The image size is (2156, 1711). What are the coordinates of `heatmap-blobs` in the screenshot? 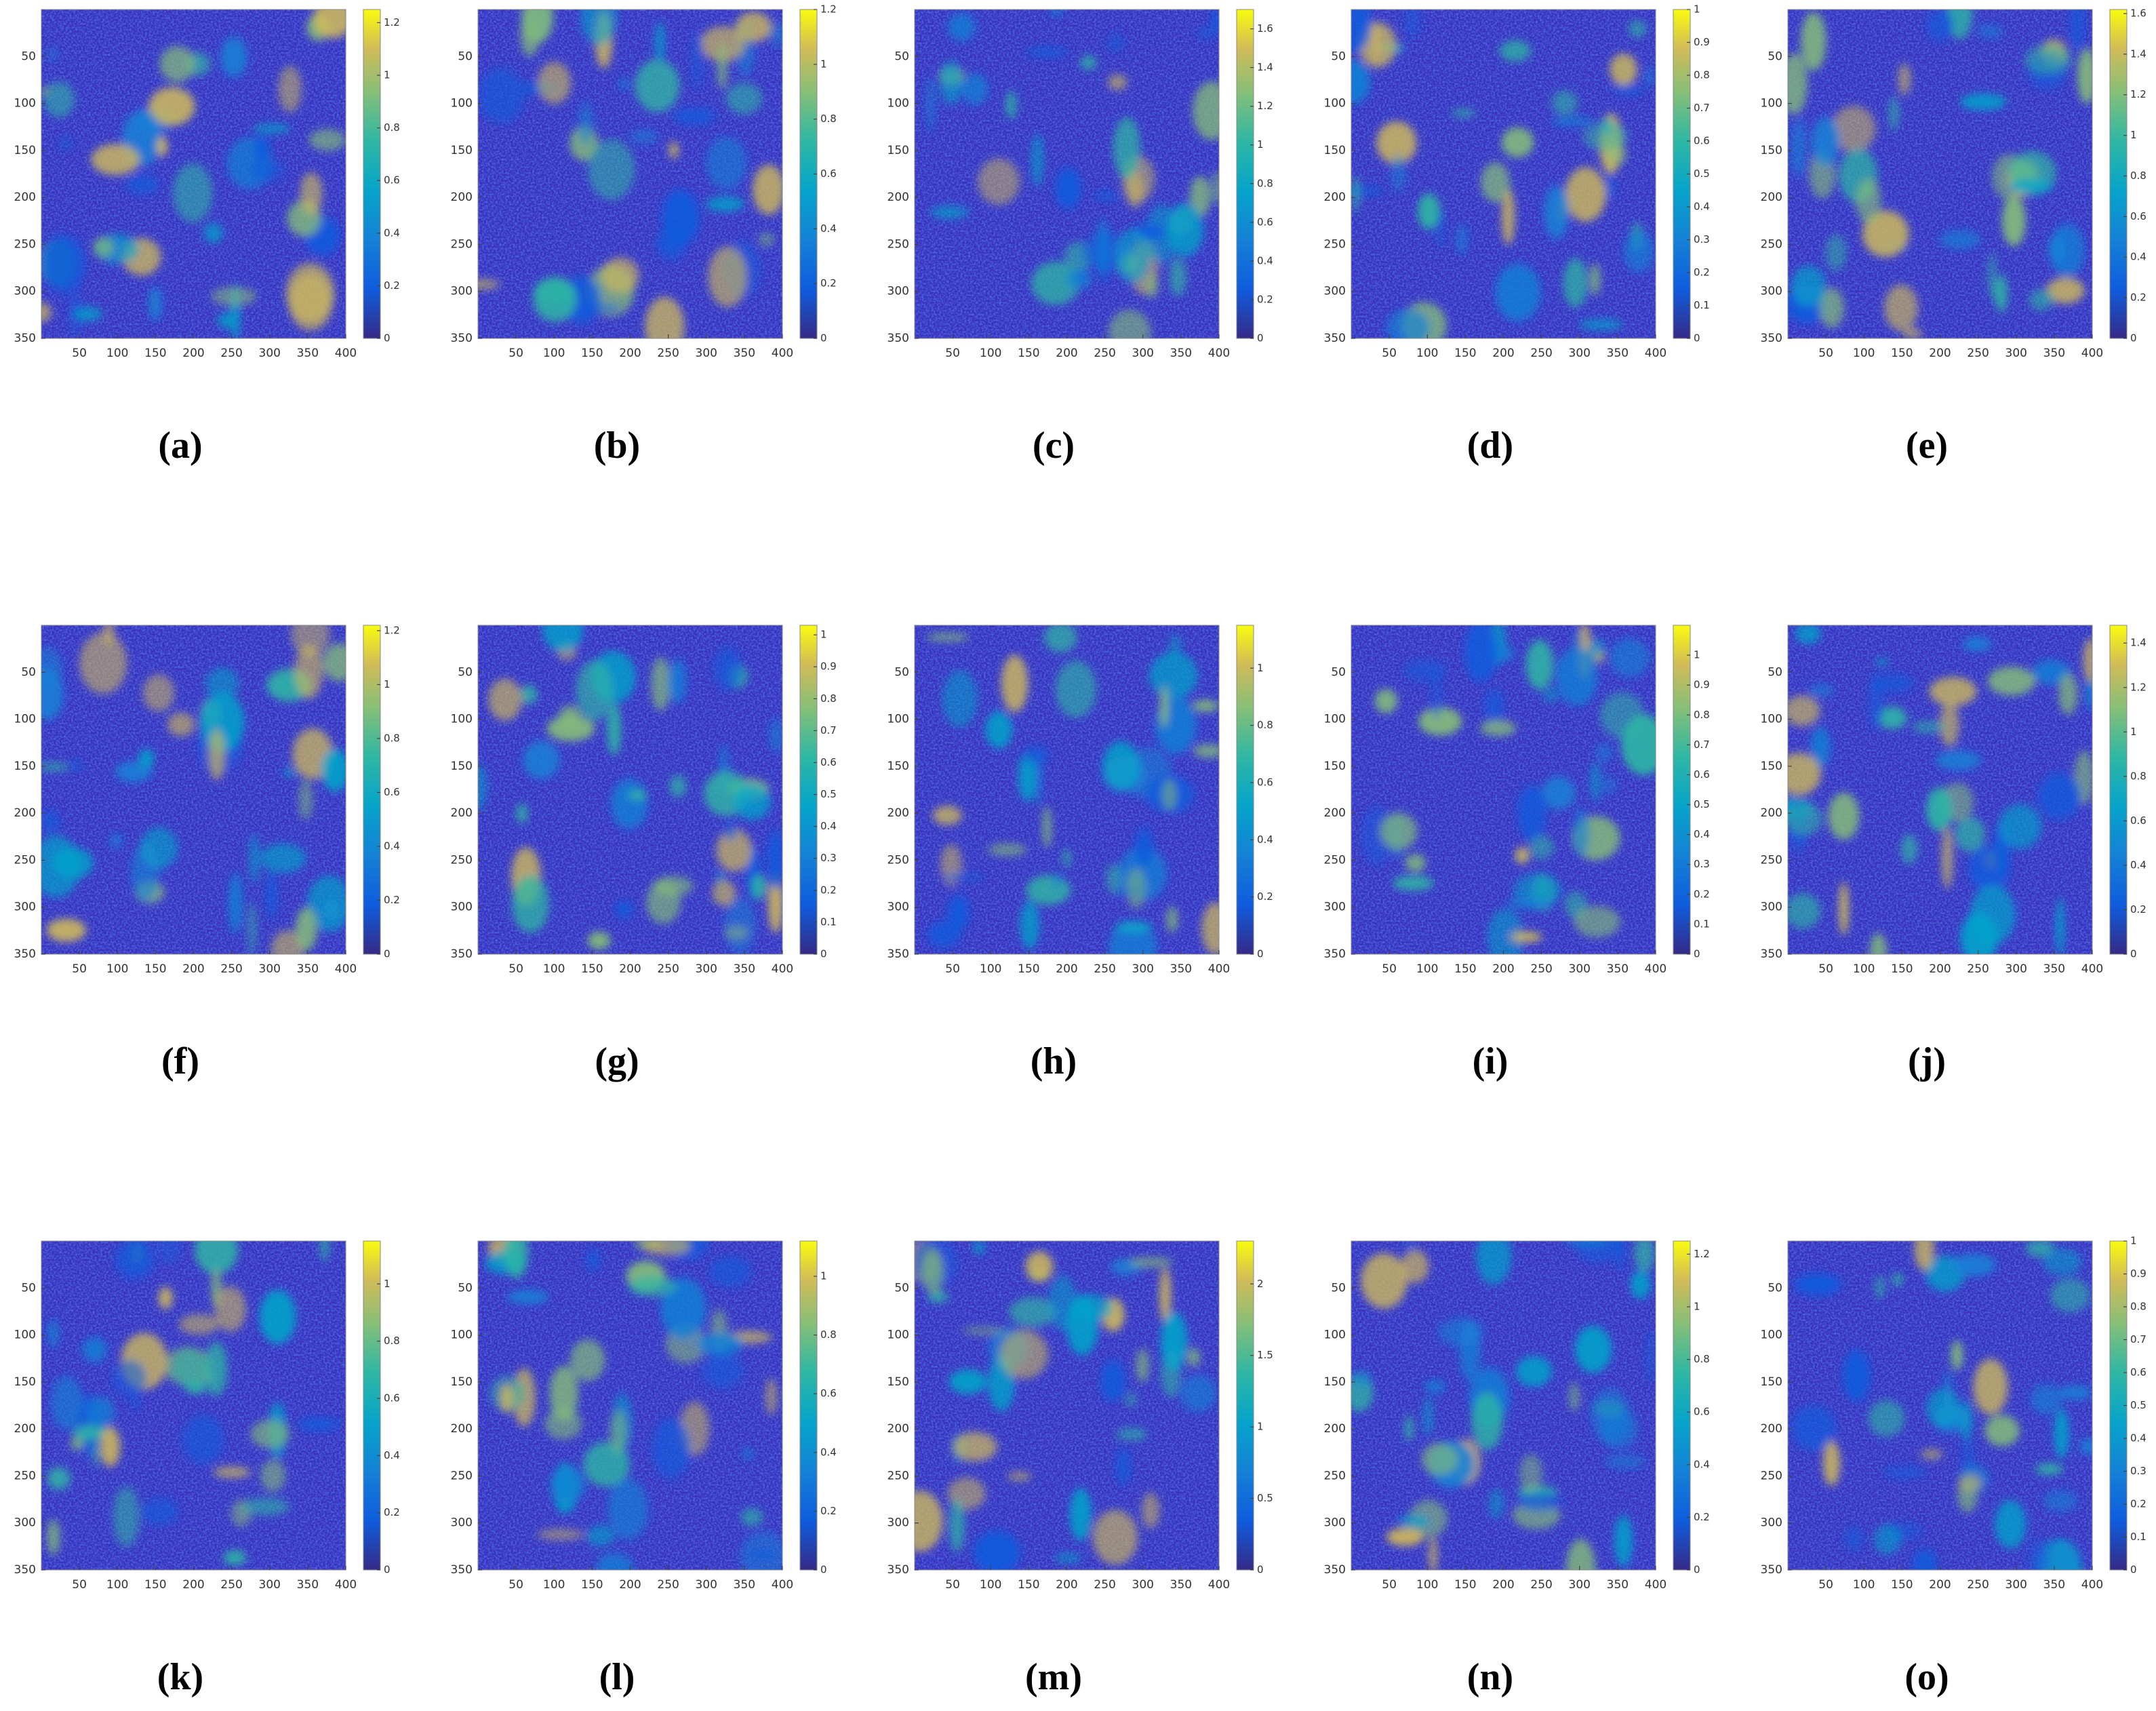 It's located at (1503, 1405).